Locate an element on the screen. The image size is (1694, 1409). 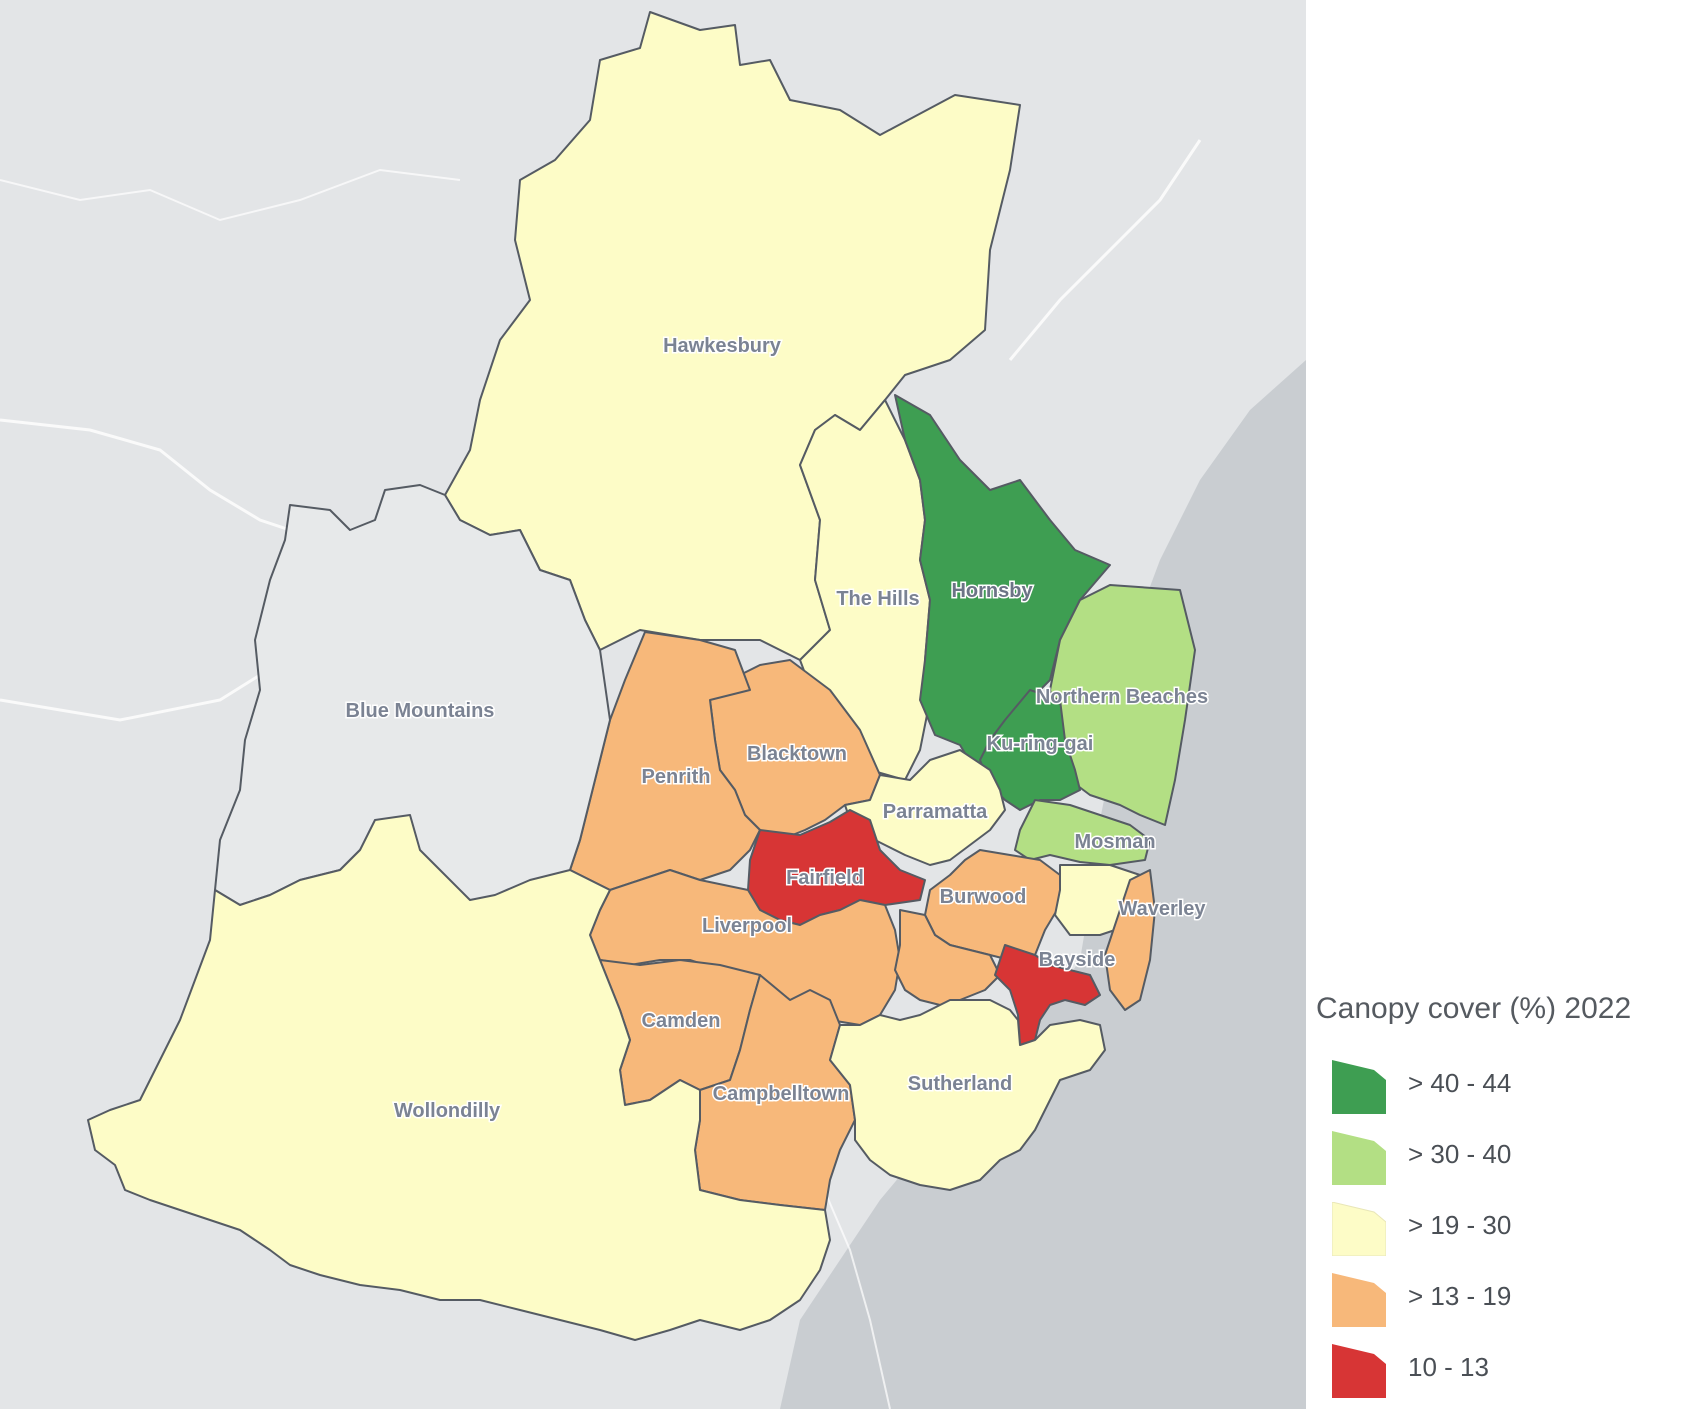
legend-swatch-green-dark is located at coordinates (1359, 1087).